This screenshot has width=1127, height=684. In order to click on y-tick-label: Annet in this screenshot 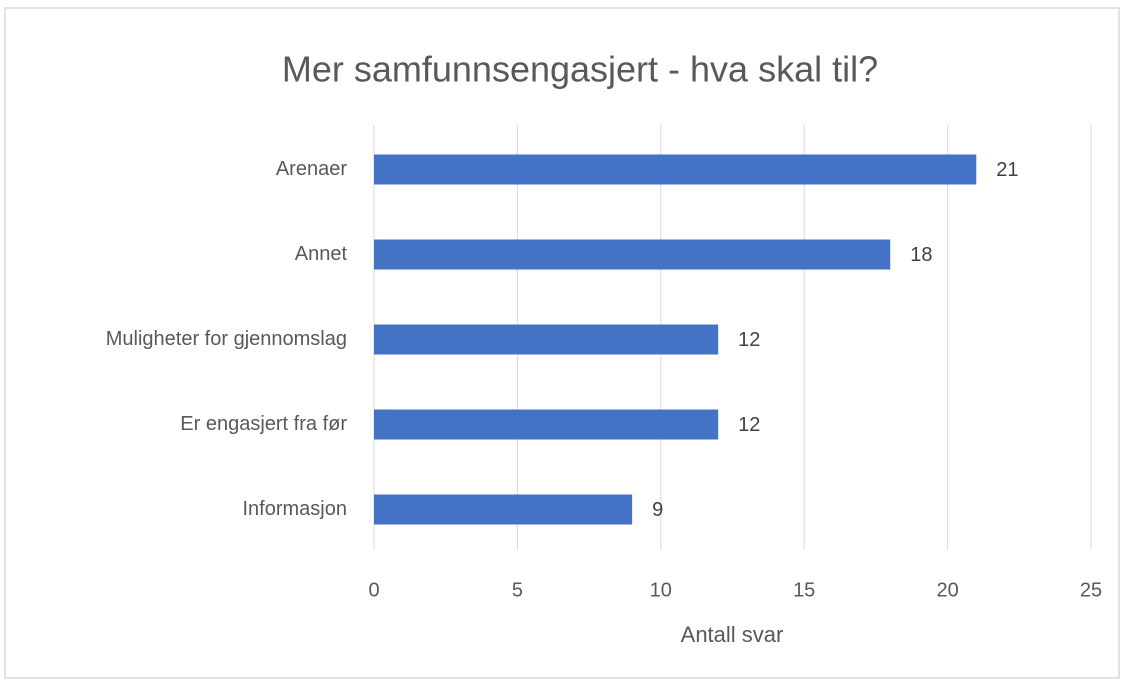, I will do `click(321, 254)`.